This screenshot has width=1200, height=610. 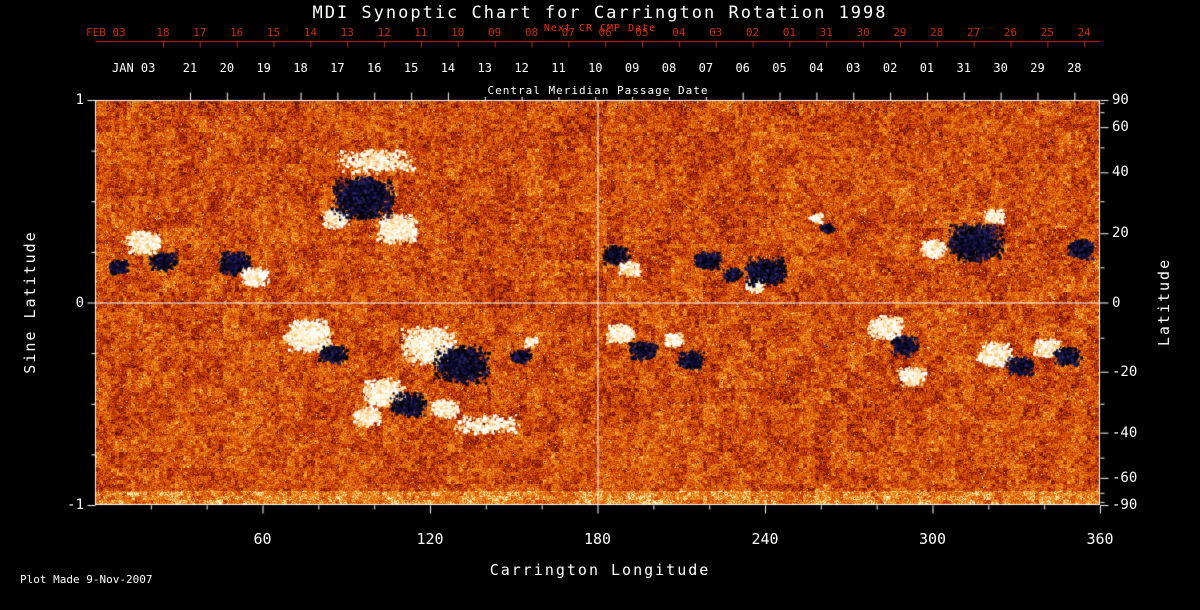 What do you see at coordinates (237, 32) in the screenshot?
I see `next-cr-day-label: 16` at bounding box center [237, 32].